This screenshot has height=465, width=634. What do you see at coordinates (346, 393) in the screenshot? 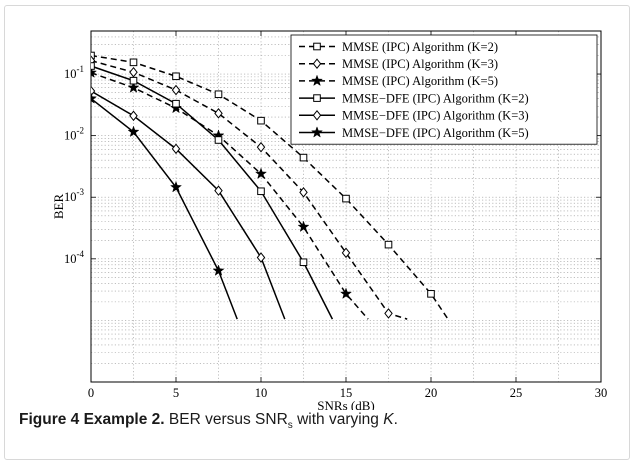
I see `x-tick-label: 15` at bounding box center [346, 393].